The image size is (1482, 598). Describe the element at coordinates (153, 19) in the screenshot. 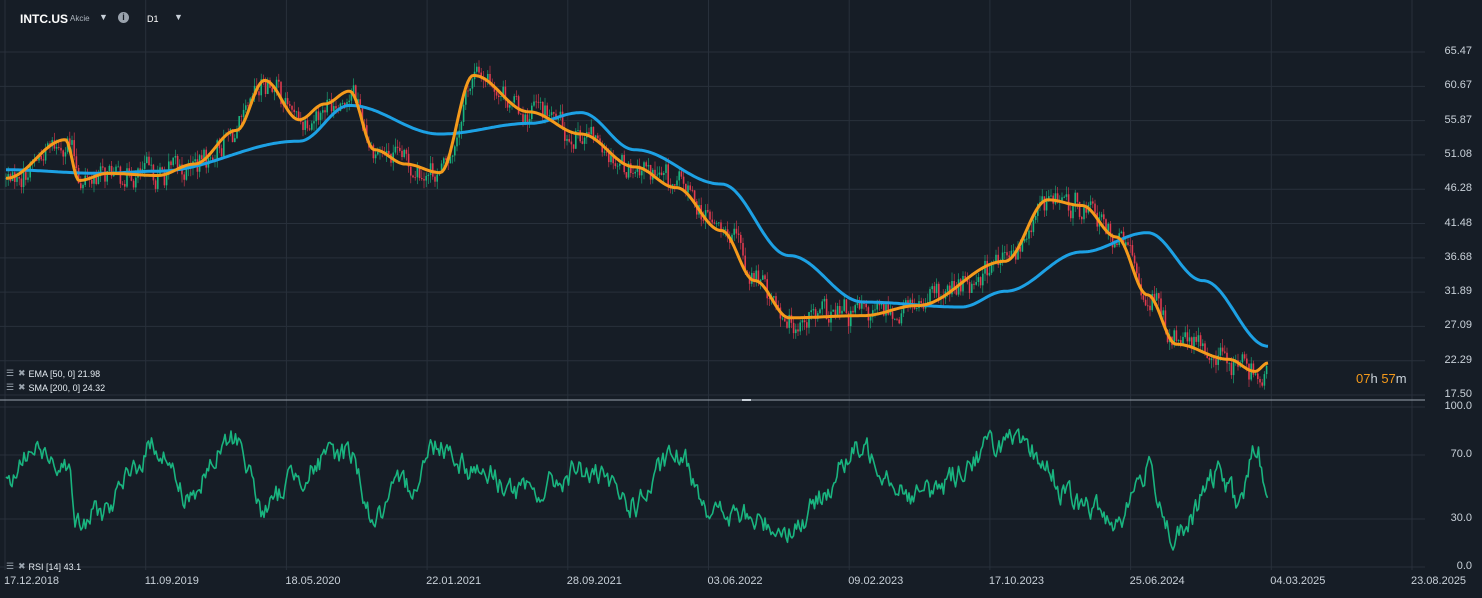

I see `timeframe-selector: D1` at that location.